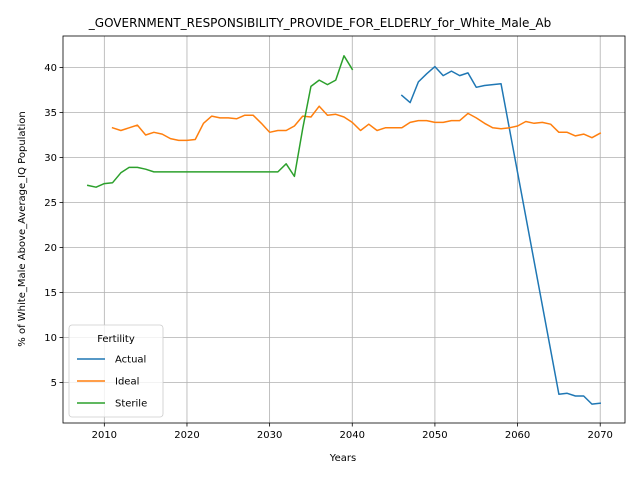 The image size is (640, 480). Describe the element at coordinates (50, 68) in the screenshot. I see `y-tick-label: 40` at that location.